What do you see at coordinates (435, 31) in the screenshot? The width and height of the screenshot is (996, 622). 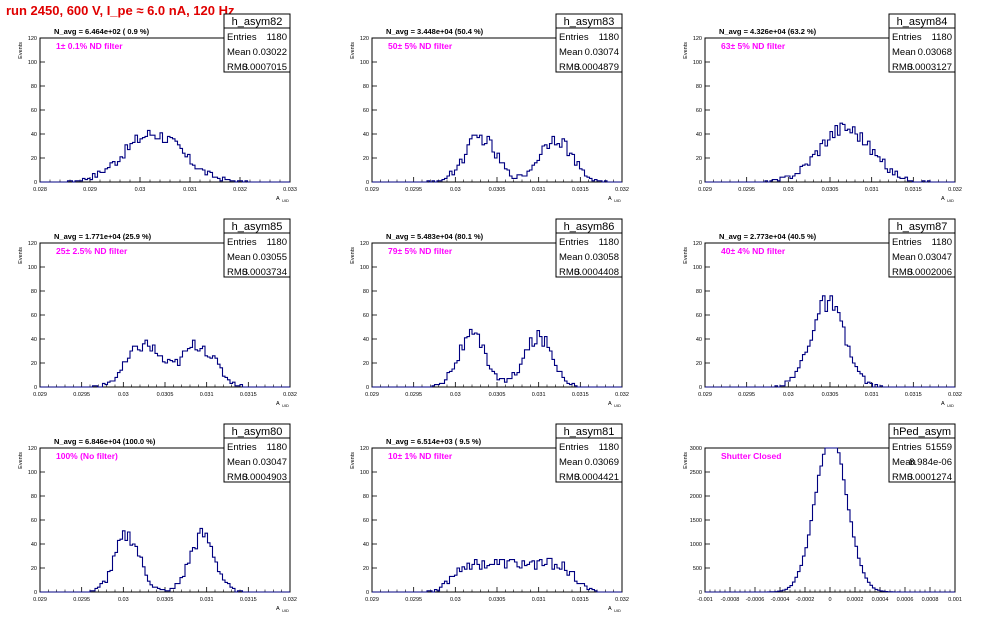 I see `n-avg-label: N_avg = 3.448e+04 (50.4 %)` at bounding box center [435, 31].